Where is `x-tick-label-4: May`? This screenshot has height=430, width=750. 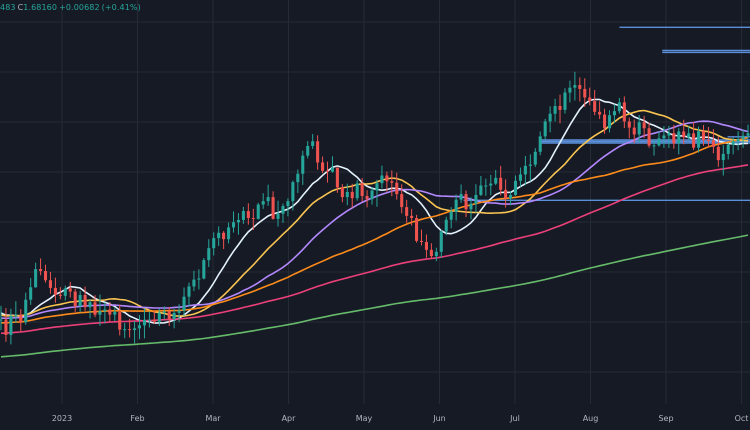
x-tick-label-4: May is located at coordinates (364, 418).